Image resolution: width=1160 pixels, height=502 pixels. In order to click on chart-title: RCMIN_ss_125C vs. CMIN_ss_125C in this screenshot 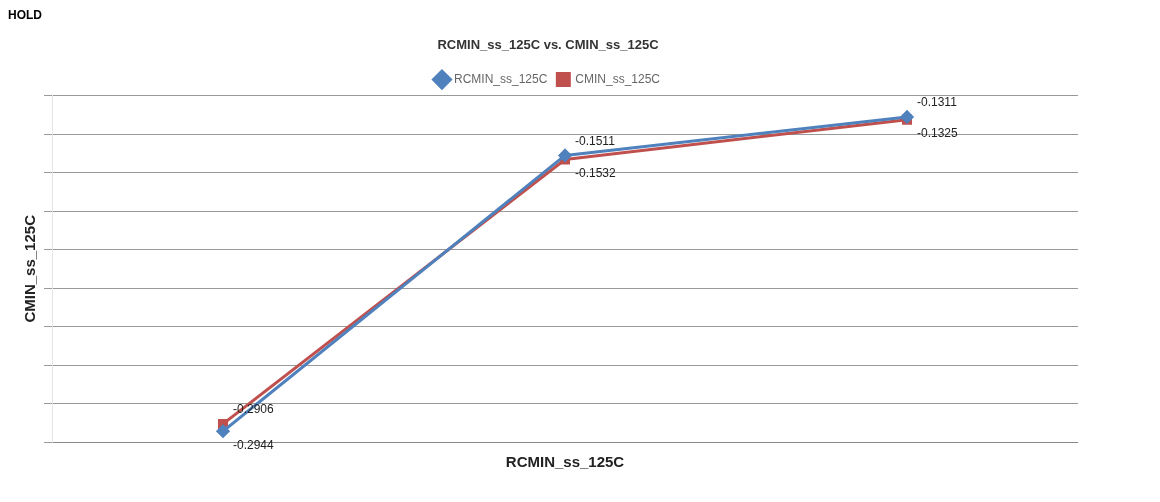, I will do `click(548, 45)`.